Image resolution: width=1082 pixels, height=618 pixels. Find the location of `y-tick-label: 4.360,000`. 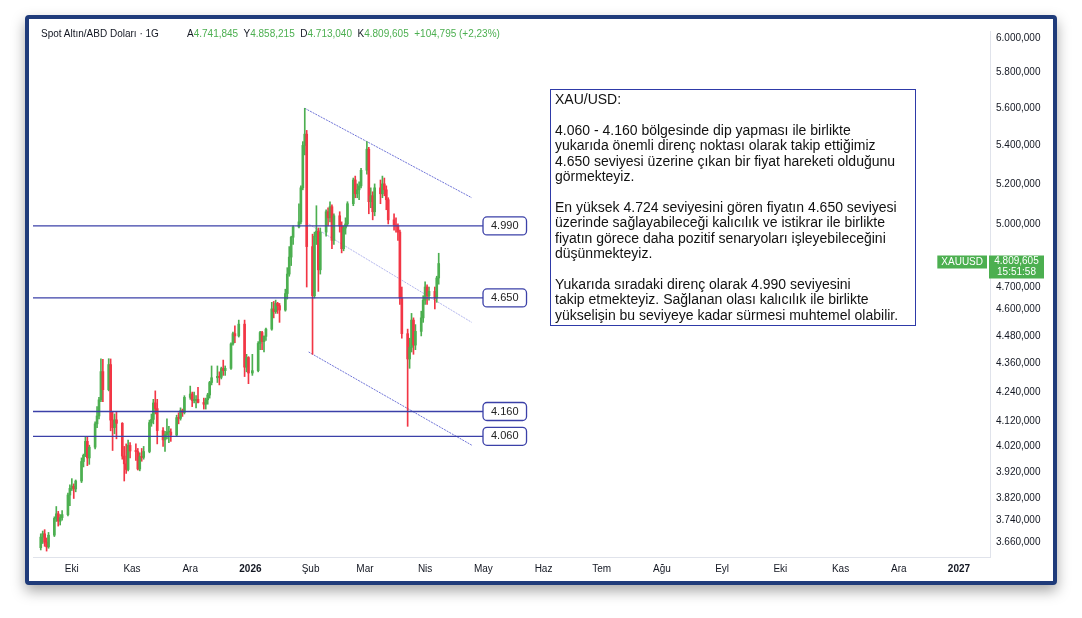

y-tick-label: 4.360,000 is located at coordinates (1018, 363).